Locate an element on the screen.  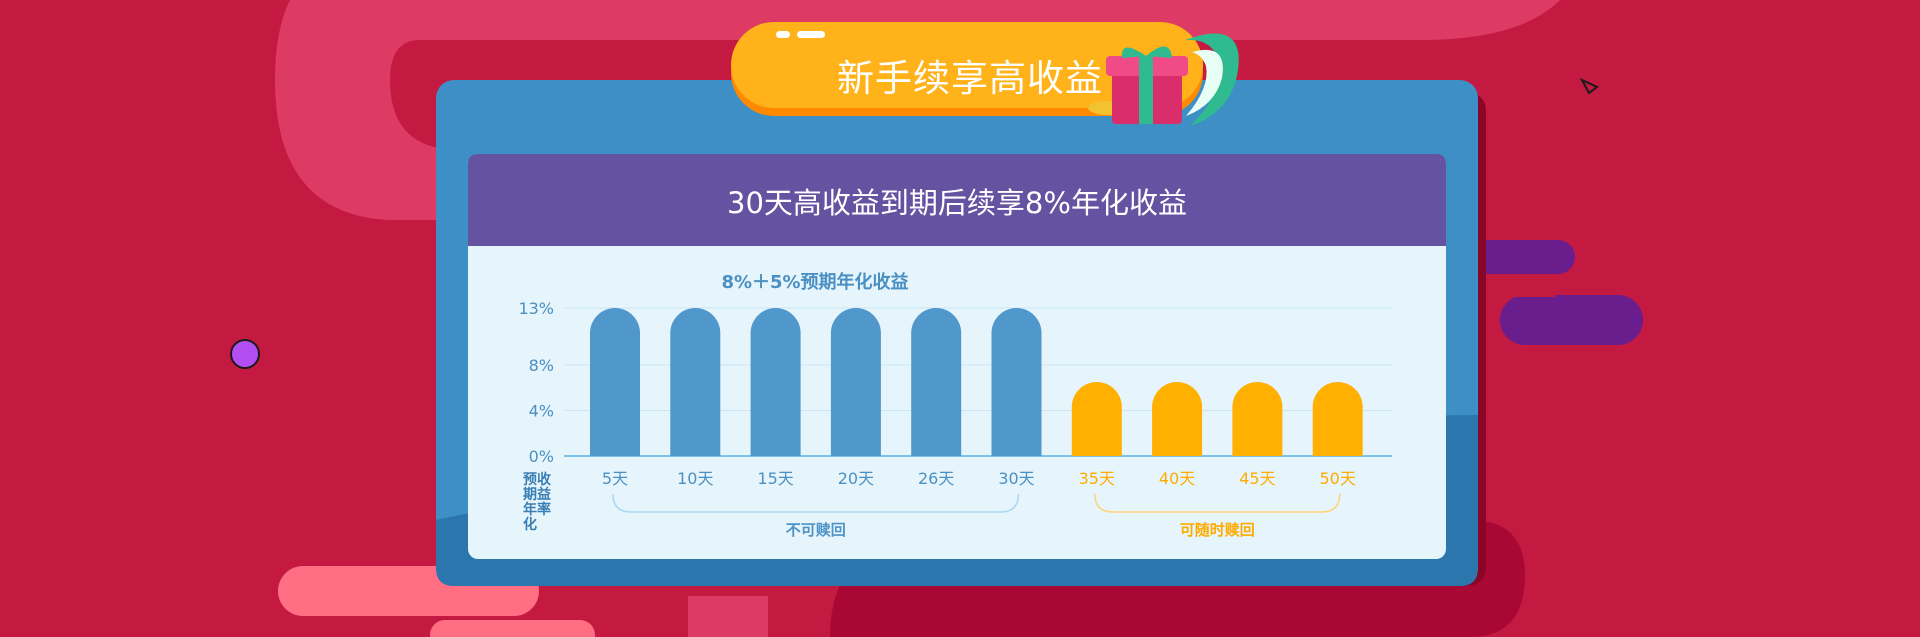
chart-annotation: 8%＋5%预期年化收益 is located at coordinates (814, 282).